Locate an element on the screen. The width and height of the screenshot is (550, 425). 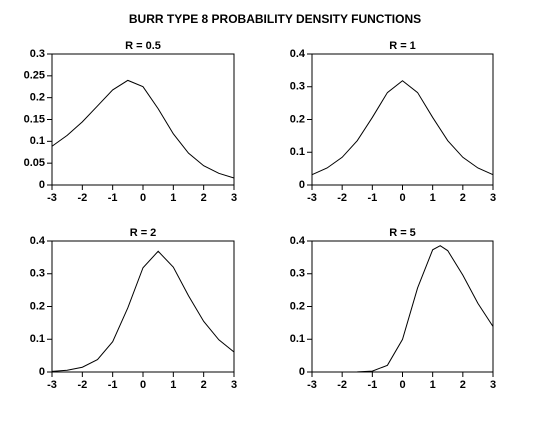
y-tick-label: 0.15 is located at coordinates (34, 119).